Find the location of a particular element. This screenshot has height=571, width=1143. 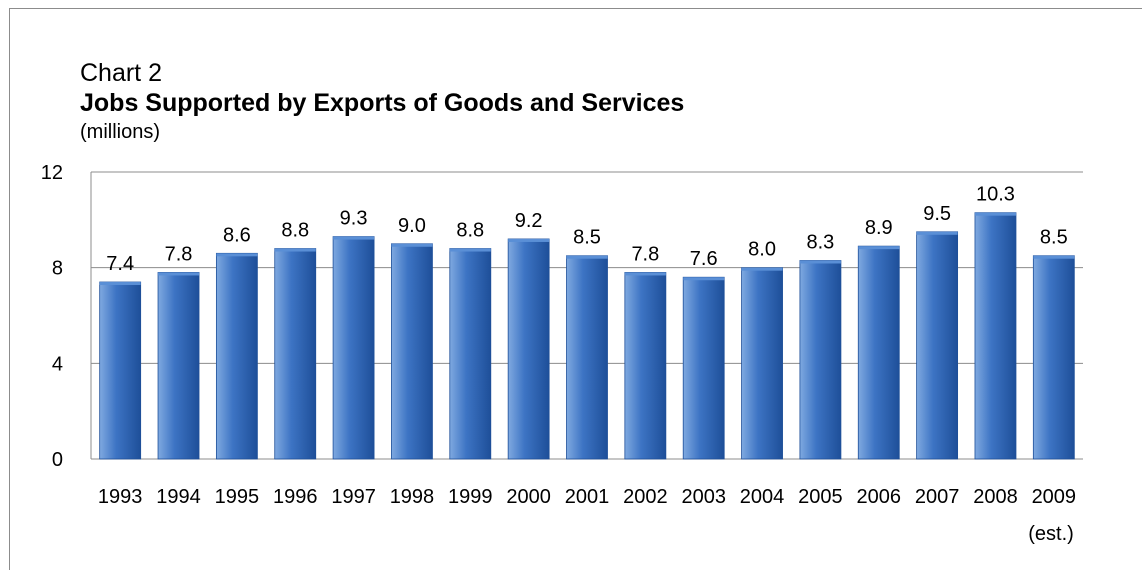

x-tick-label: 1996 is located at coordinates (295, 497).